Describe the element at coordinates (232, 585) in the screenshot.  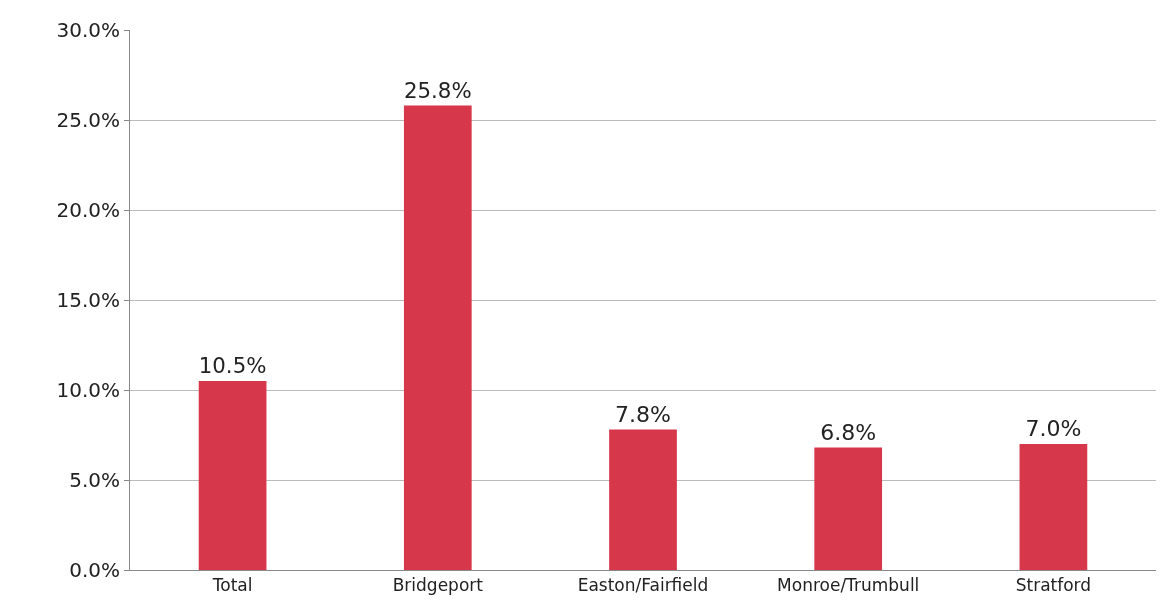
I see `x-tick-label: Total` at that location.